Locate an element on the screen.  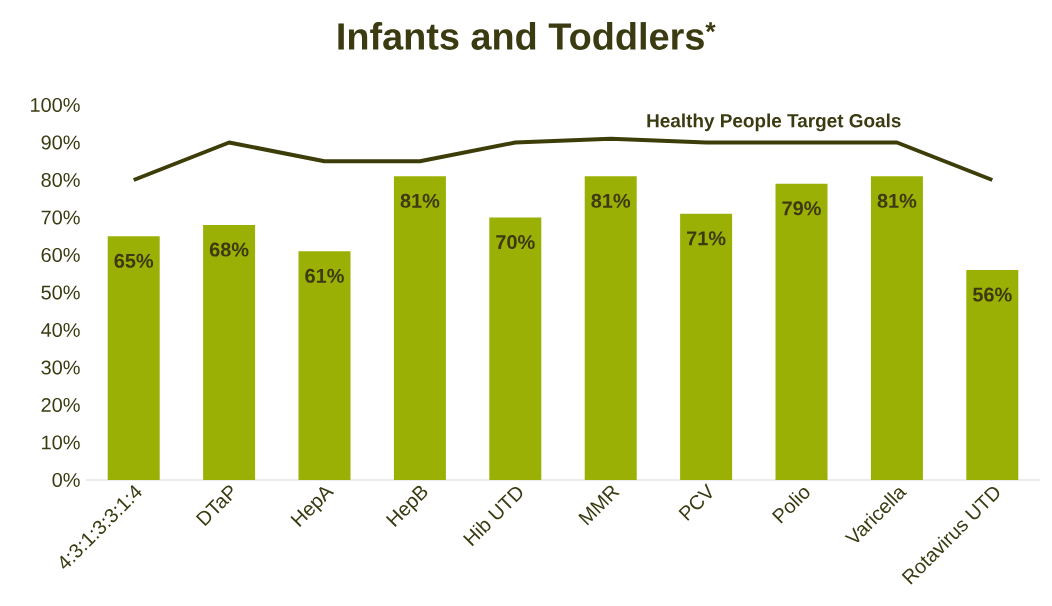
y-tick-label: 0% is located at coordinates (66, 480).